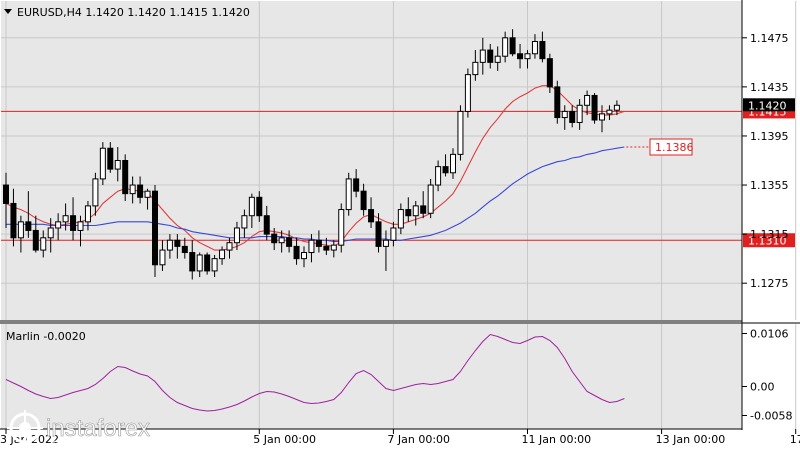 Image resolution: width=800 pixels, height=455 pixels. What do you see at coordinates (557, 439) in the screenshot?
I see `time-tick-label: 11 Jan 00:00` at bounding box center [557, 439].